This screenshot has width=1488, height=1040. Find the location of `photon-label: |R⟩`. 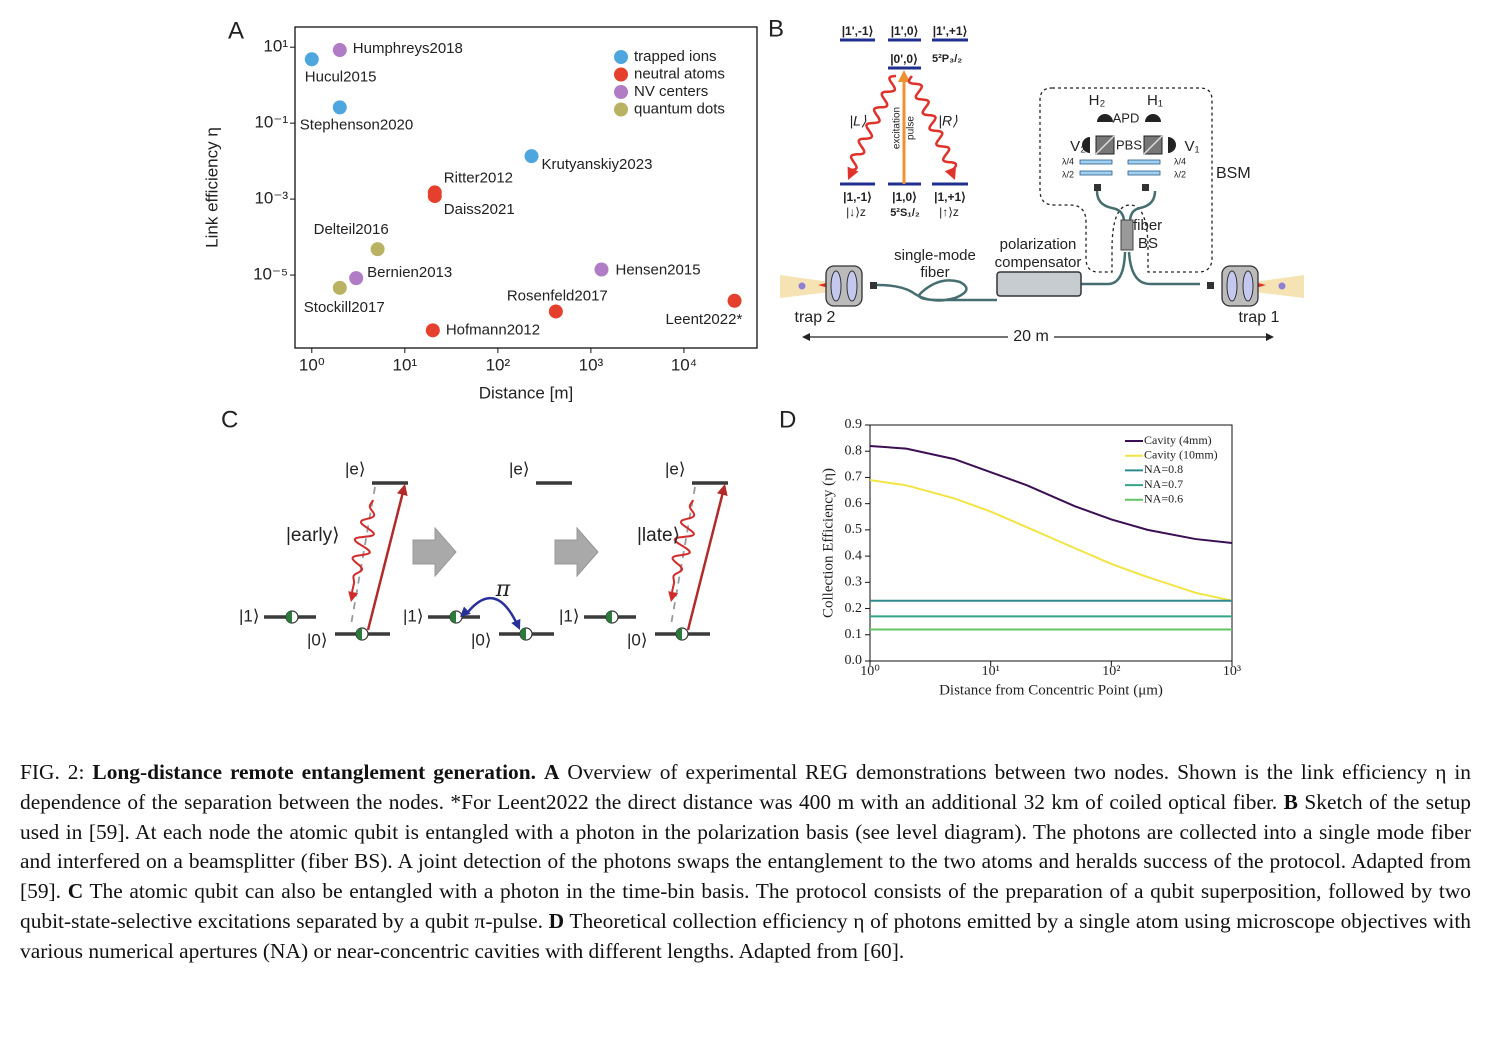

photon-label: |R⟩ is located at coordinates (948, 121).